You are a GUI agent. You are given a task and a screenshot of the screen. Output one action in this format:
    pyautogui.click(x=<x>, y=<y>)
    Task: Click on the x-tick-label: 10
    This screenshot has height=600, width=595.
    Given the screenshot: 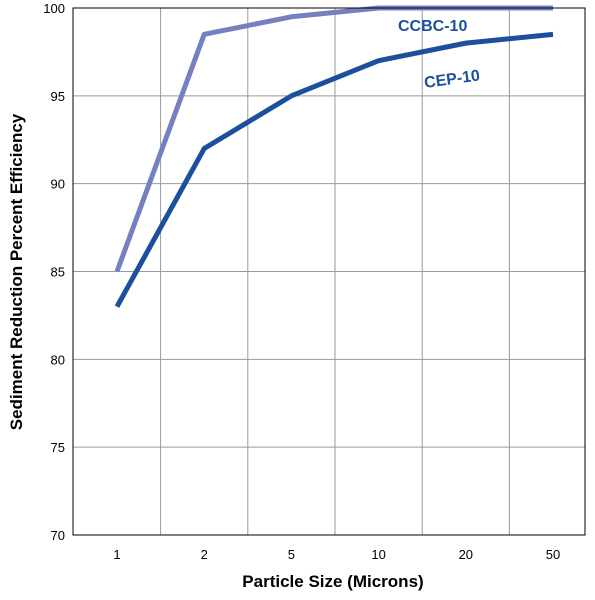 What is the action you would take?
    pyautogui.click(x=378, y=554)
    